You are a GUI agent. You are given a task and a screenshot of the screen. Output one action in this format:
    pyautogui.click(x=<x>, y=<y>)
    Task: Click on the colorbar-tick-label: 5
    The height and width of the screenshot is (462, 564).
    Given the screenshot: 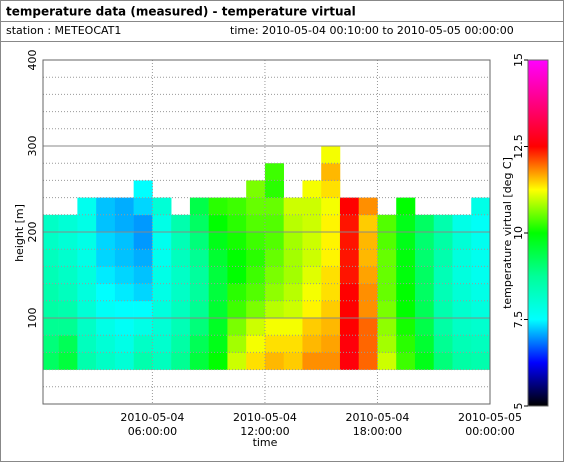 What is the action you would take?
    pyautogui.click(x=518, y=406)
    